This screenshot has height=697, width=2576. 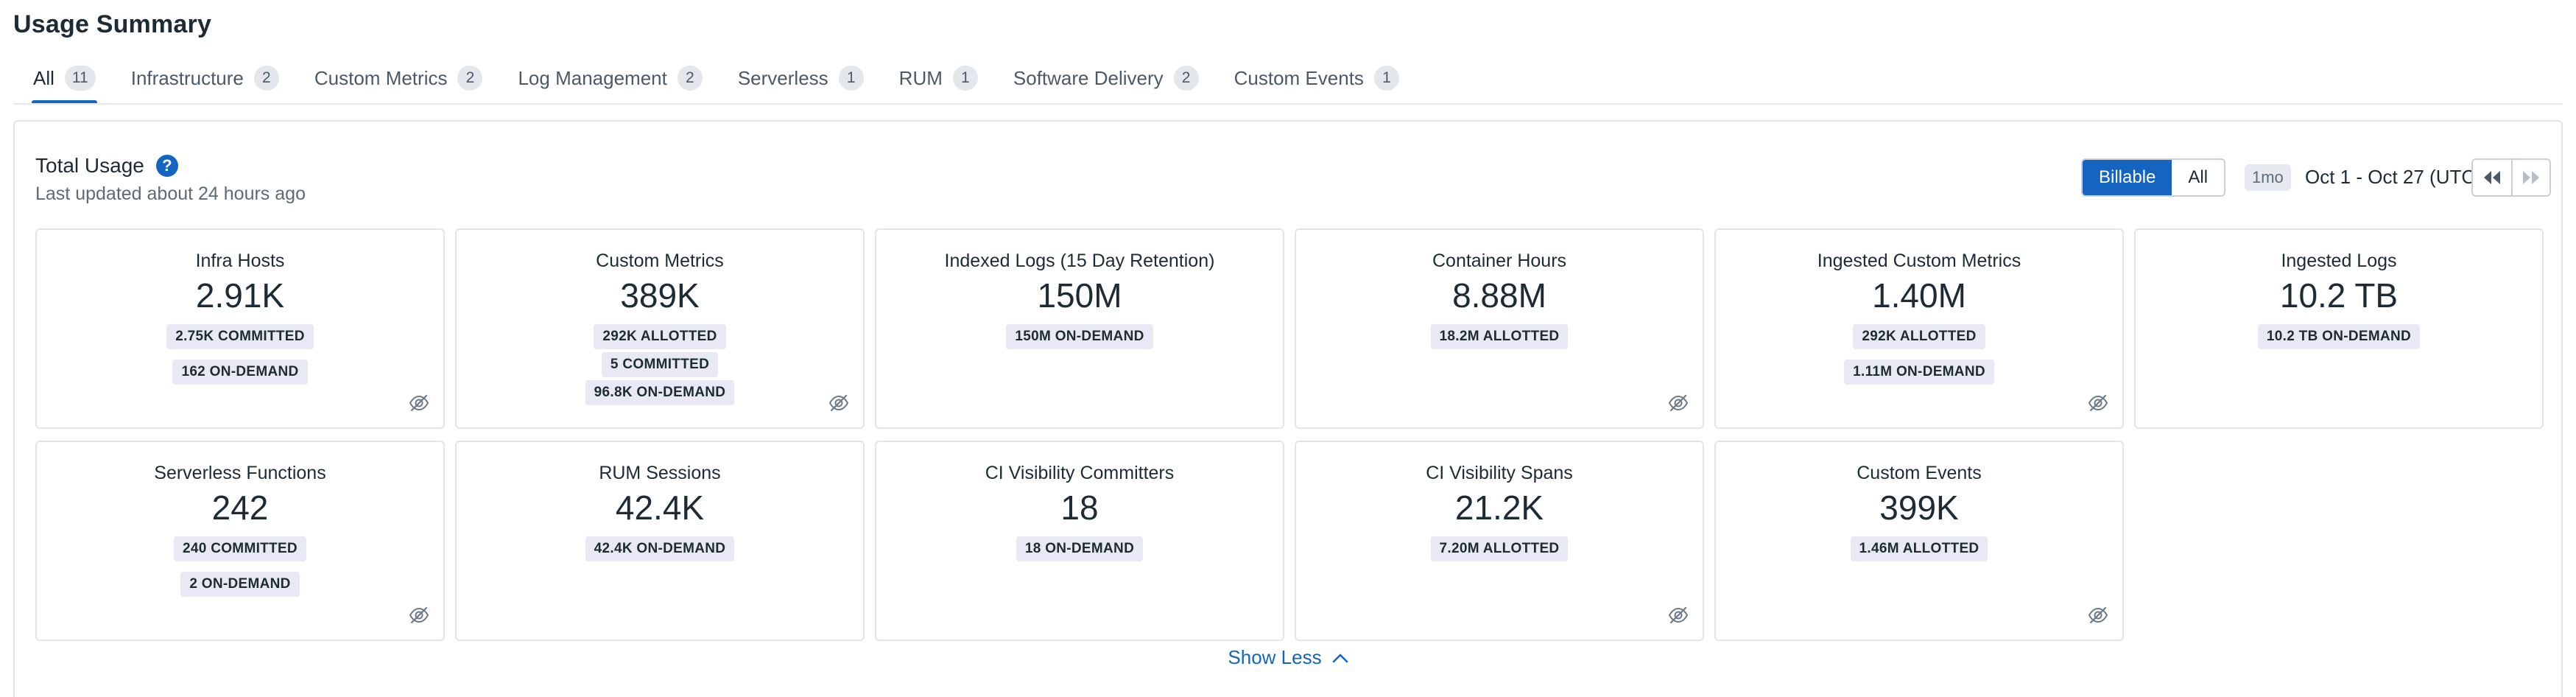 I want to click on rewind-icon, so click(x=2492, y=177).